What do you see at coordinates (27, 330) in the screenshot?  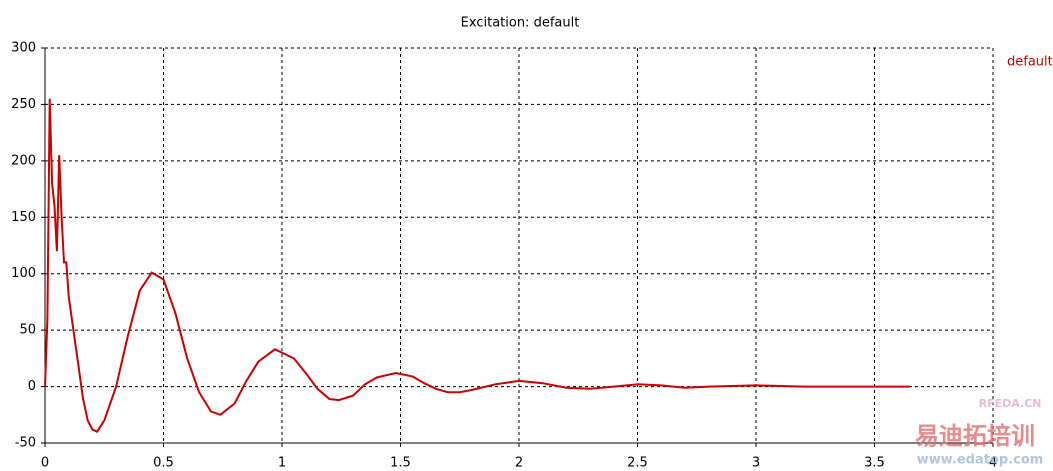 I see `y-tick-label: 50` at bounding box center [27, 330].